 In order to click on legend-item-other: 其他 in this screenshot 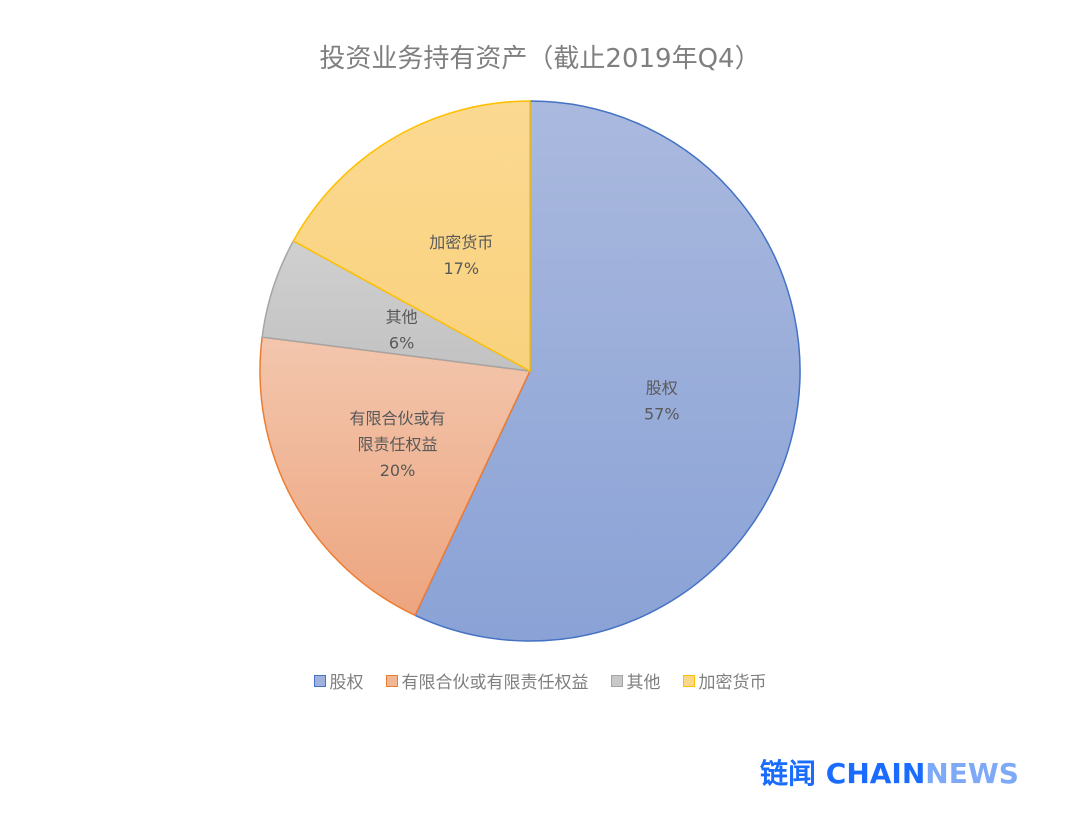, I will do `click(635, 680)`.